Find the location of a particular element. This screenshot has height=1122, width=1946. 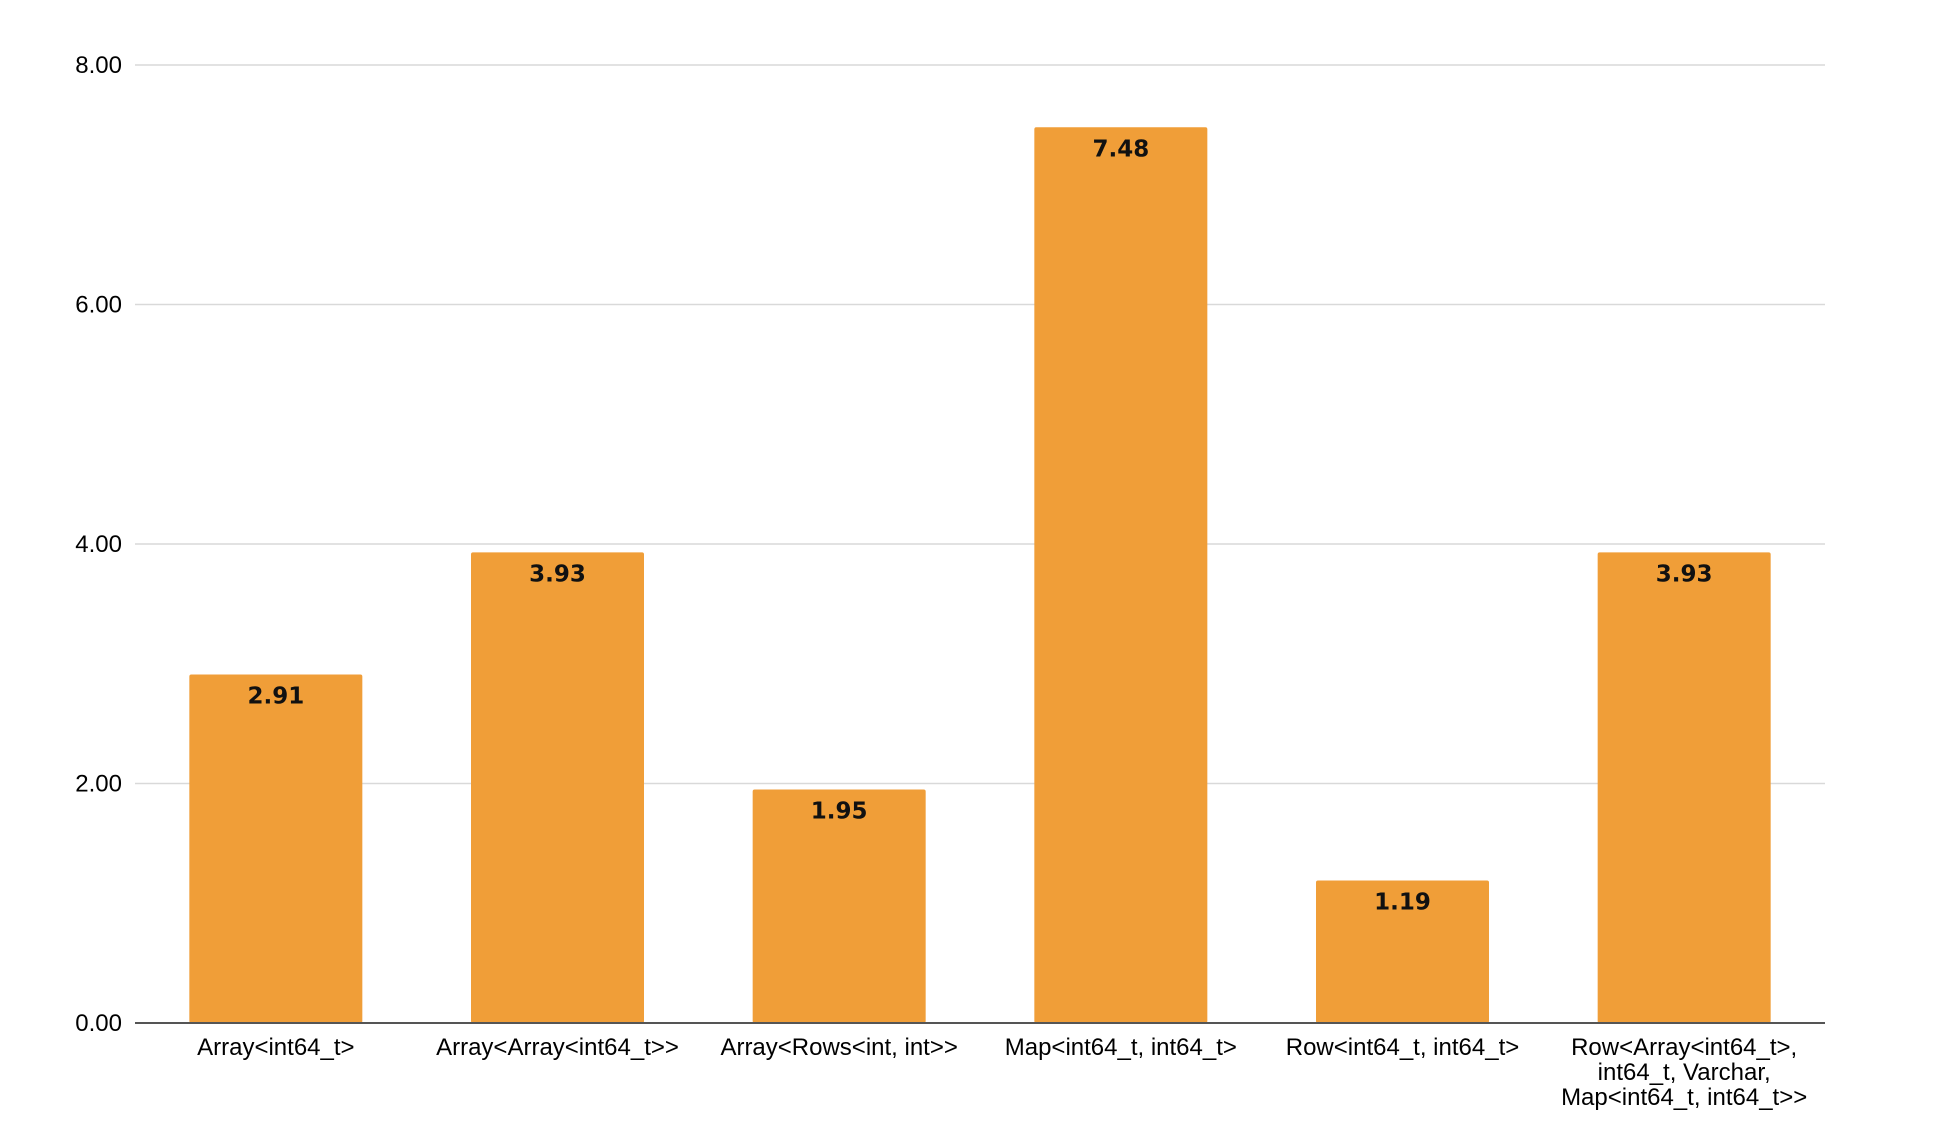

x-category-label: Map<int64_t, int64_t> is located at coordinates (1121, 1047).